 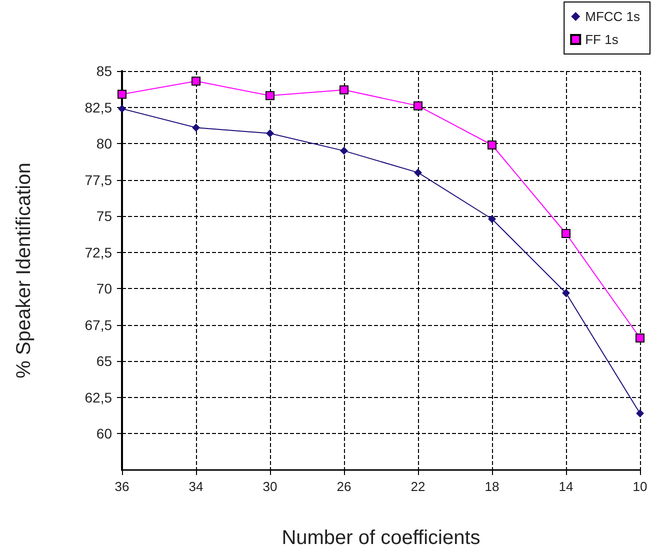 I want to click on x-tick-label: 22, so click(x=418, y=486).